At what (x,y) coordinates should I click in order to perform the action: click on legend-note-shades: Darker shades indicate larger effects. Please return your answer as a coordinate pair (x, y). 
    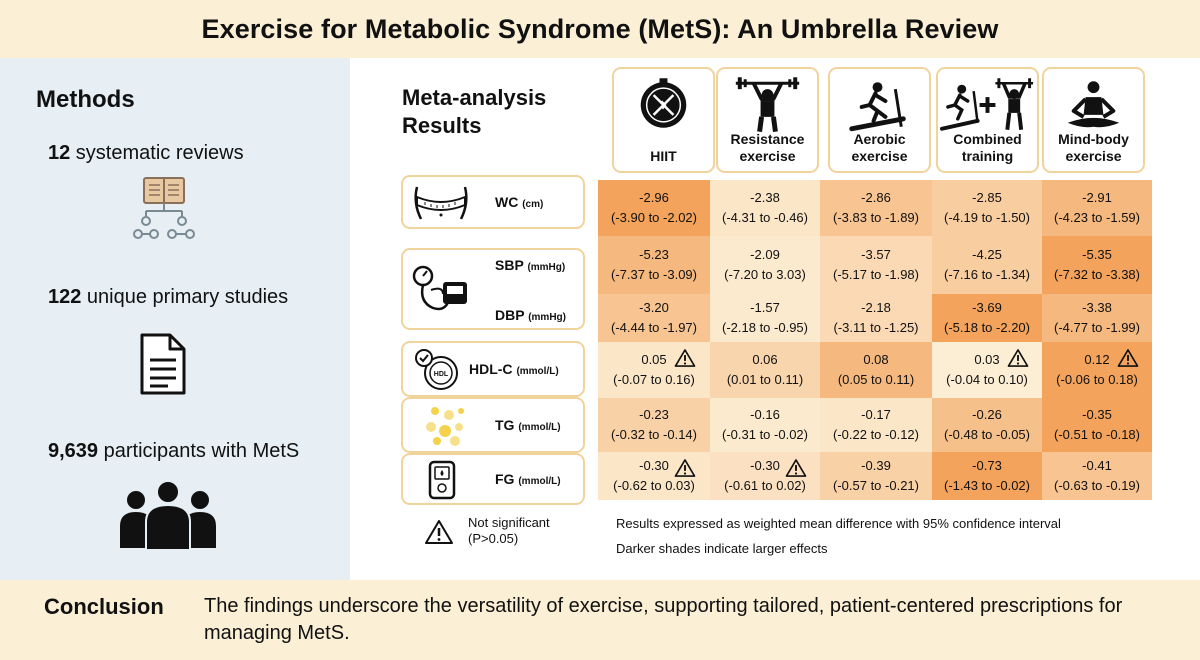
    Looking at the image, I should click on (722, 548).